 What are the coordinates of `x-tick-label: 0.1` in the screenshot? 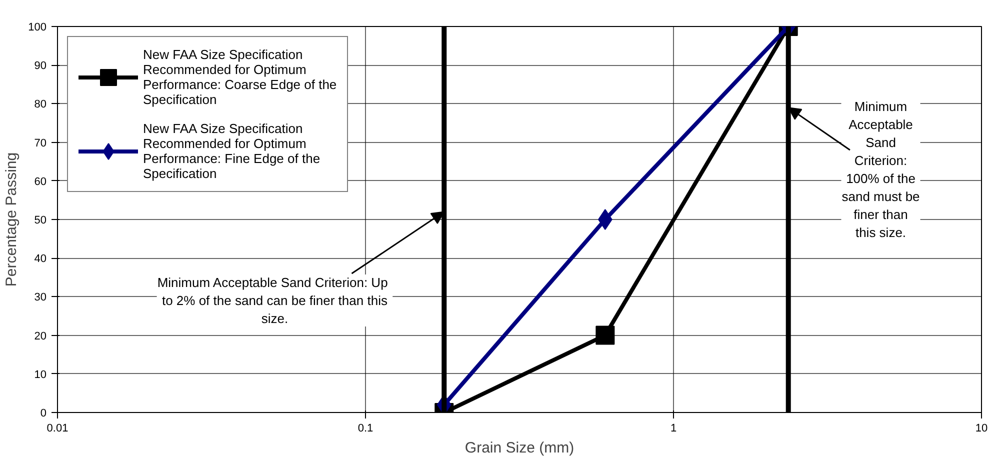 It's located at (366, 428).